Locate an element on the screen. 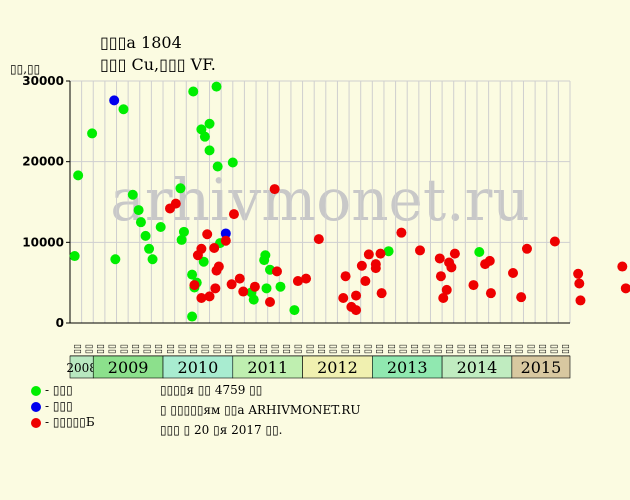  year-label: 2013 is located at coordinates (407, 367).